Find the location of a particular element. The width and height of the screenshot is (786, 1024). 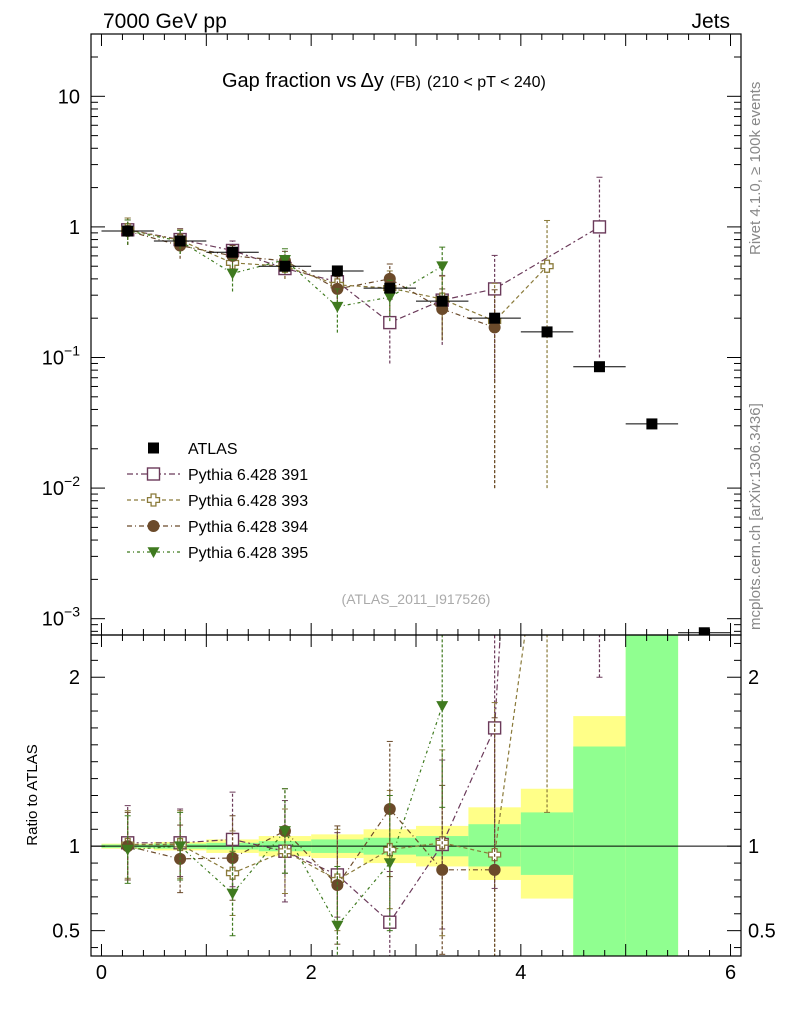

title-range: (210 < pT < 240) is located at coordinates (486, 82).